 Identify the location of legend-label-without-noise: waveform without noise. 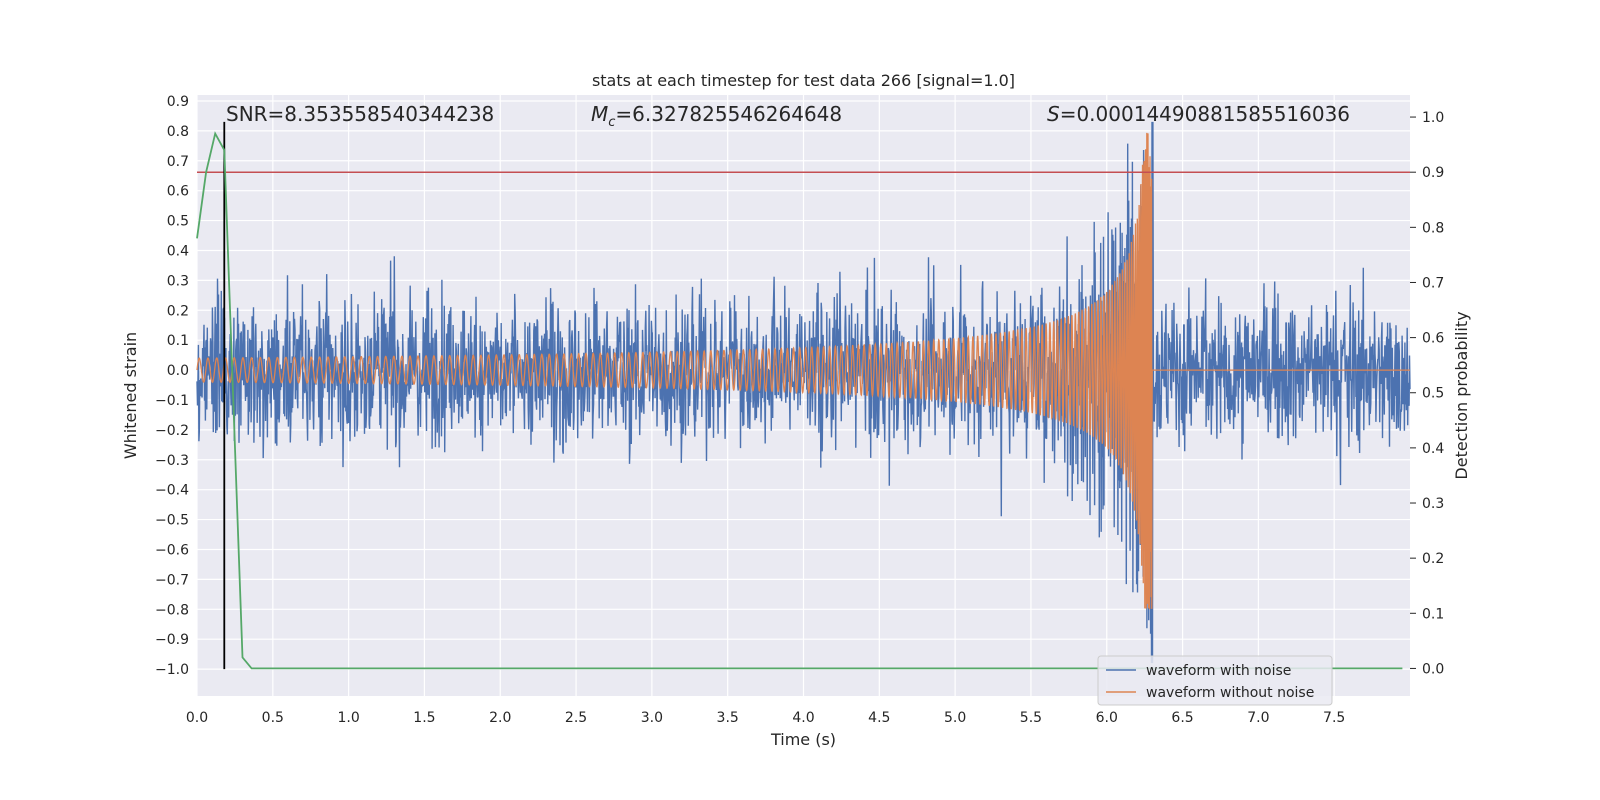
(1230, 693).